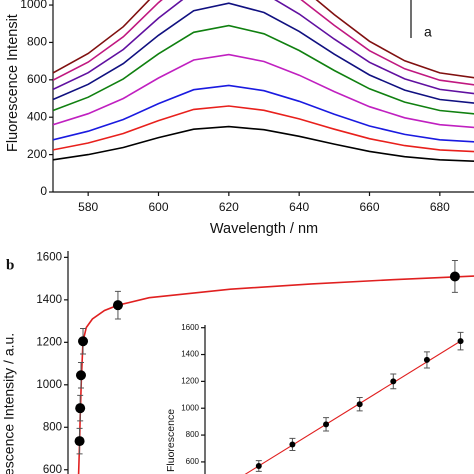  I want to click on y-tick-label: 400, so click(37, 116).